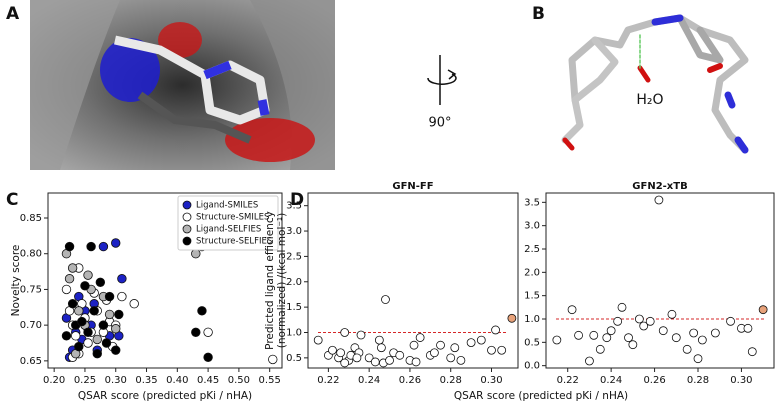 The height and width of the screenshot is (420, 780). What do you see at coordinates (239, 380) in the screenshot?
I see `x-tick-label: 0.50` at bounding box center [239, 380].